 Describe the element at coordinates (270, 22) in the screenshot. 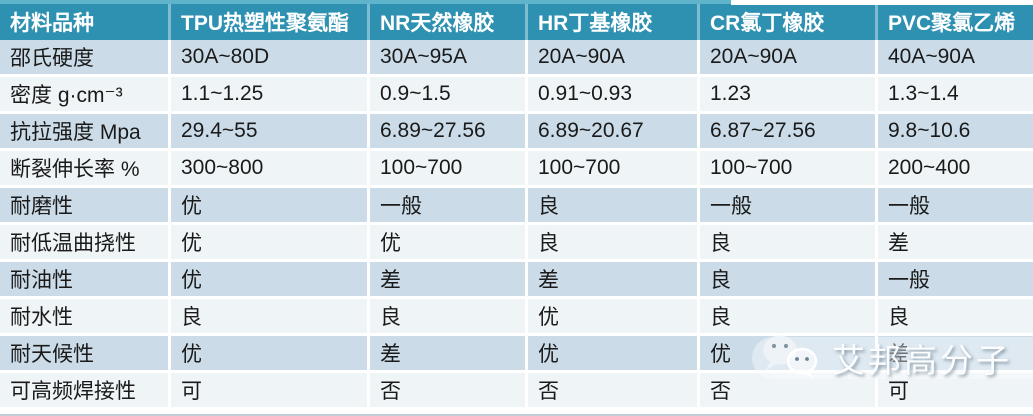

I see `column-header-tpu: TPU热塑性聚氨酯` at that location.